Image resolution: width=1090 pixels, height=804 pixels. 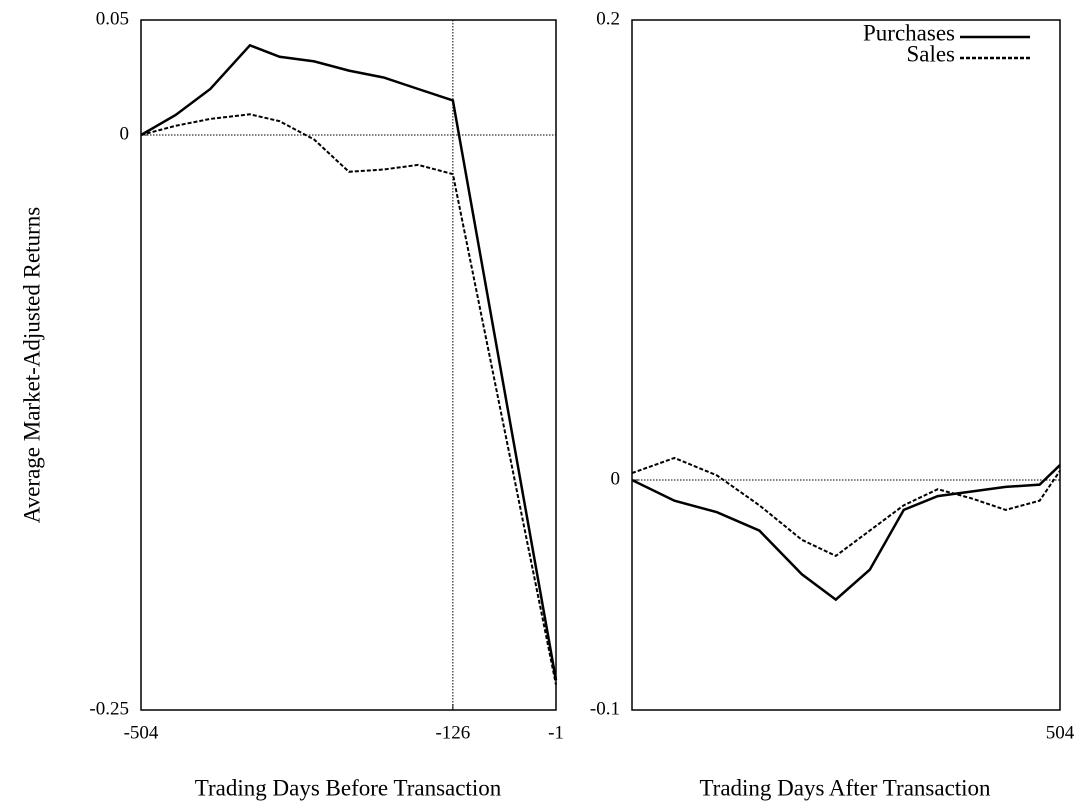 What do you see at coordinates (556, 732) in the screenshot?
I see `x-tick-label: -1` at bounding box center [556, 732].